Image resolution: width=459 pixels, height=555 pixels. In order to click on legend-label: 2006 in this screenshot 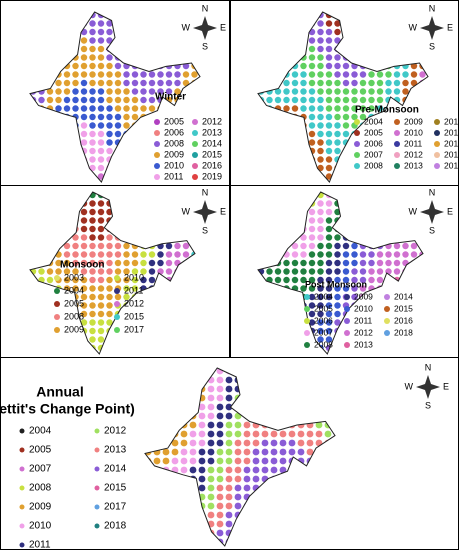, I will do `click(323, 320)`.